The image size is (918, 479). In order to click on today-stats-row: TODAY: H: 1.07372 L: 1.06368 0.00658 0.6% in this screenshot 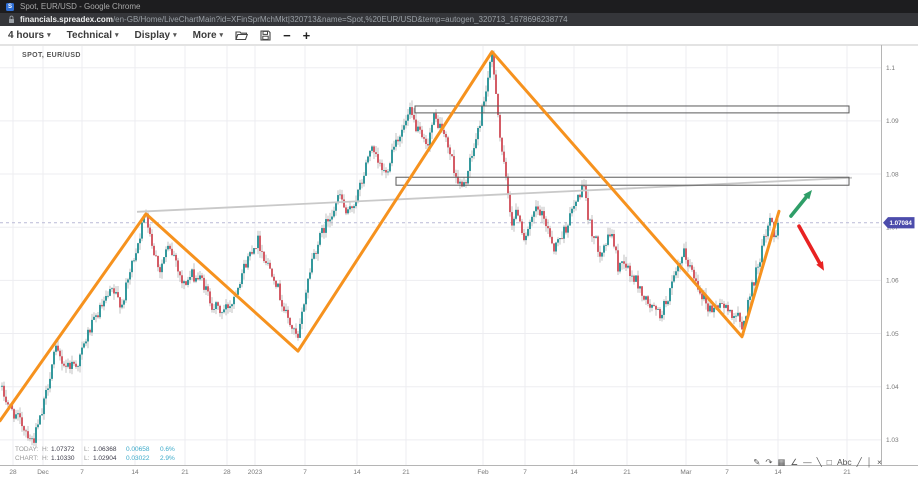, I will do `click(95, 449)`.